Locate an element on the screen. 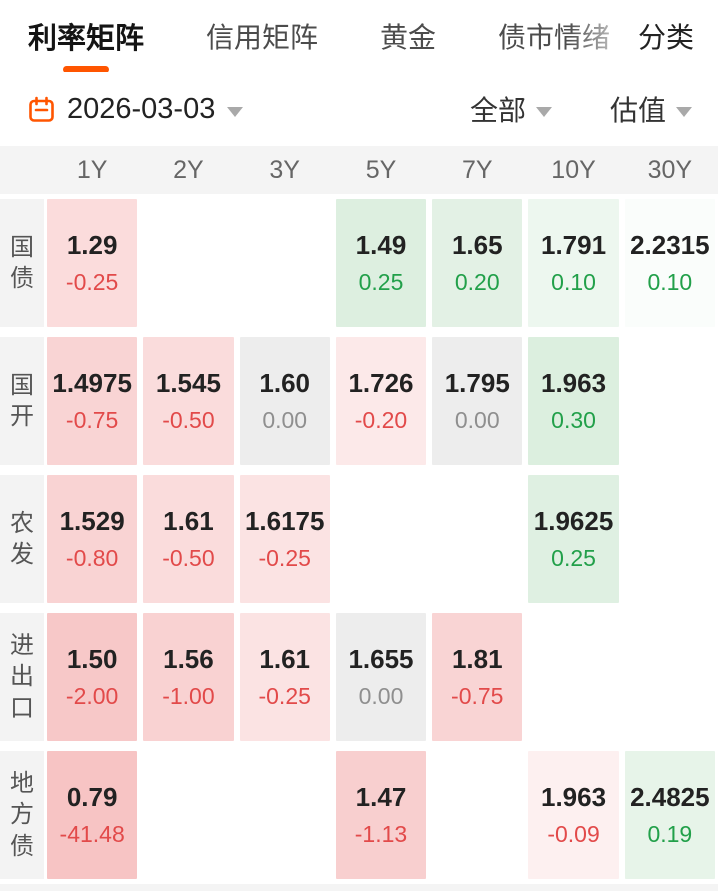 The height and width of the screenshot is (891, 718). rate-cell: 1.963 0.30 is located at coordinates (573, 401).